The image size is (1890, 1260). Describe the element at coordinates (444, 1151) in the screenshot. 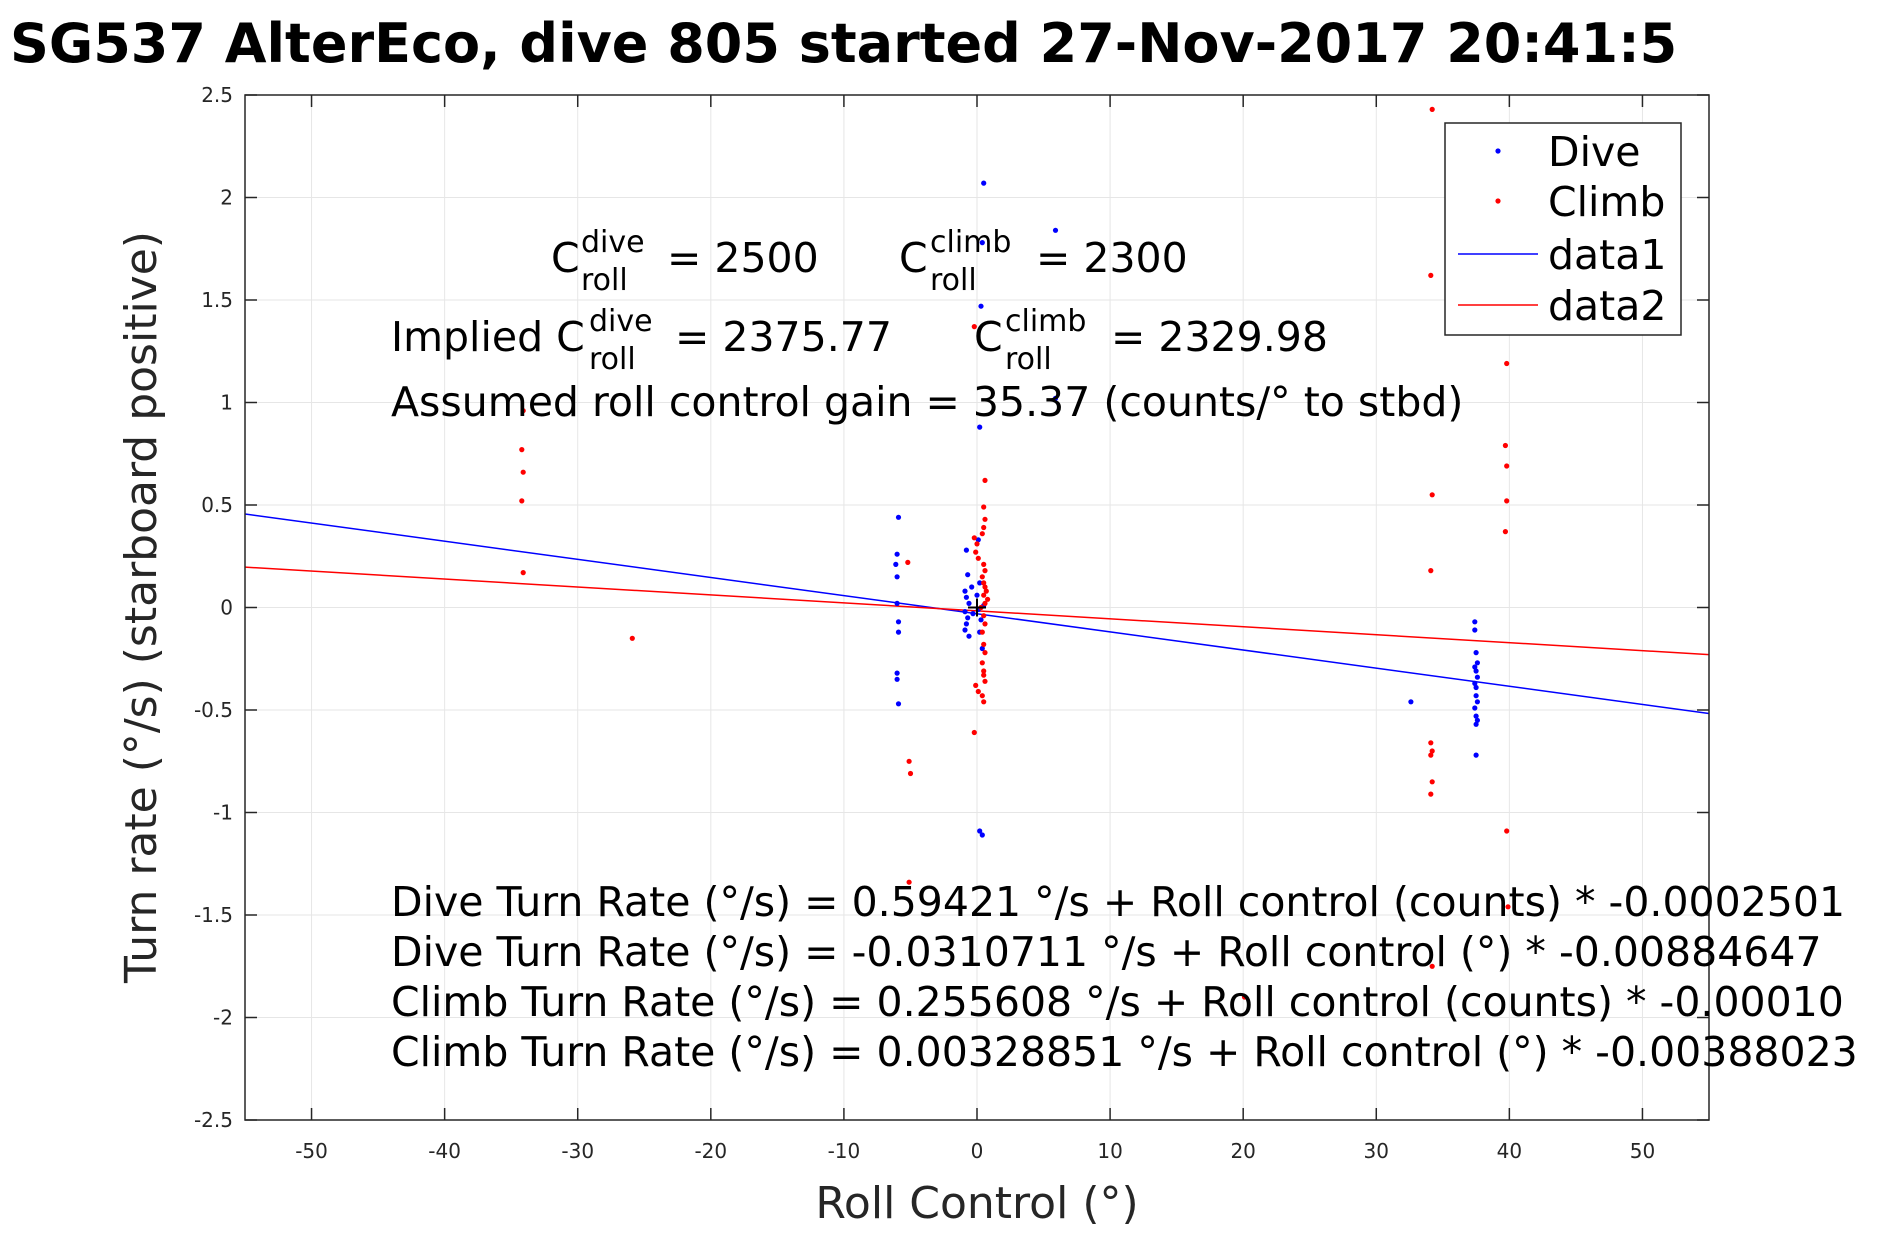

I see `x-tick-label: -40` at that location.